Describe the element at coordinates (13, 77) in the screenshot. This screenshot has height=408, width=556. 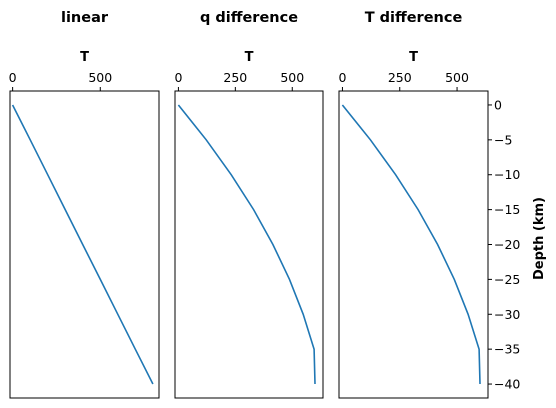
I see `panel-1-x-tick-label: 0` at that location.